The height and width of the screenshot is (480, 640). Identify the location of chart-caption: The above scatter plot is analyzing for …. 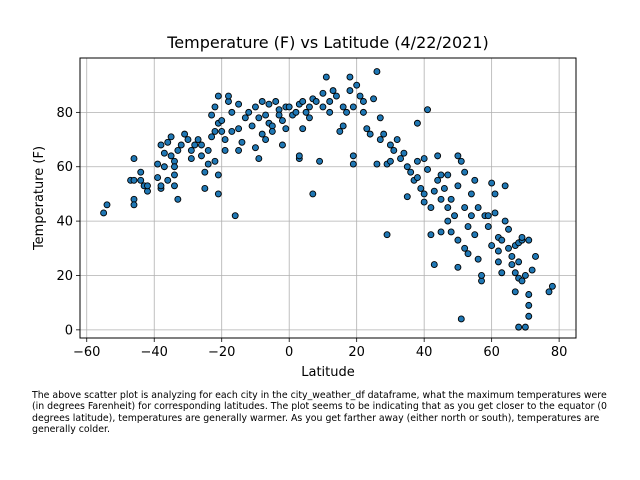
(320, 412).